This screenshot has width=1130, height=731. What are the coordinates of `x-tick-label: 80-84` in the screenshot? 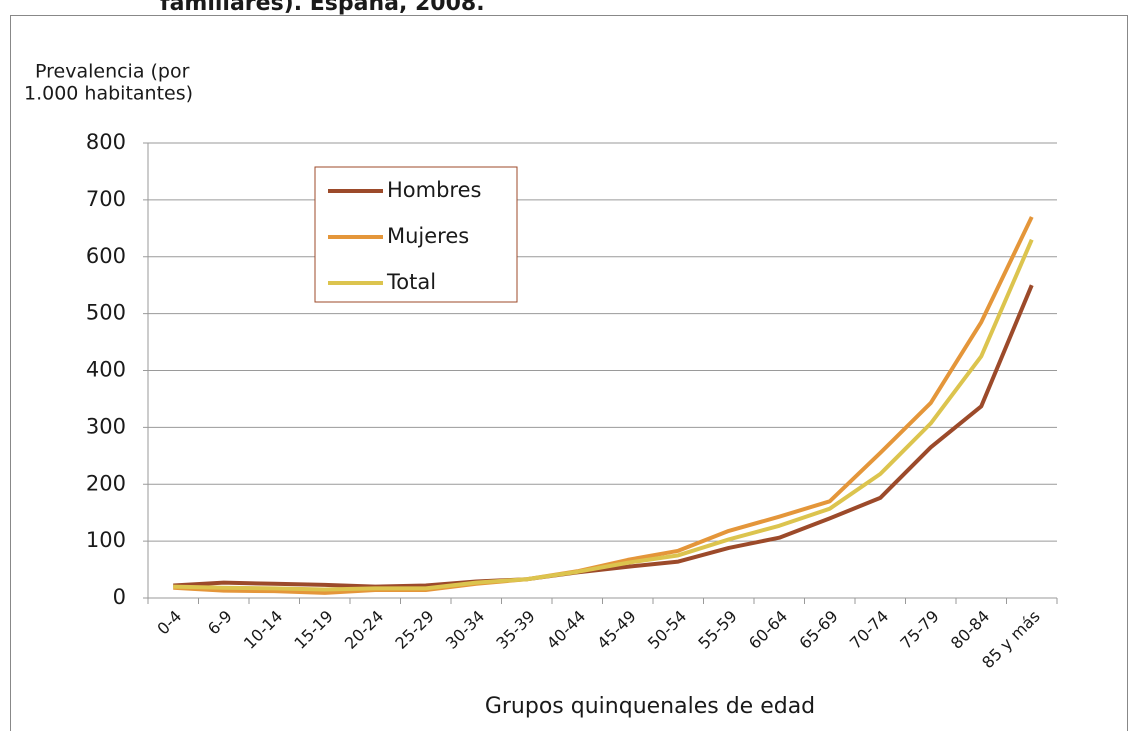 It's located at (970, 630).